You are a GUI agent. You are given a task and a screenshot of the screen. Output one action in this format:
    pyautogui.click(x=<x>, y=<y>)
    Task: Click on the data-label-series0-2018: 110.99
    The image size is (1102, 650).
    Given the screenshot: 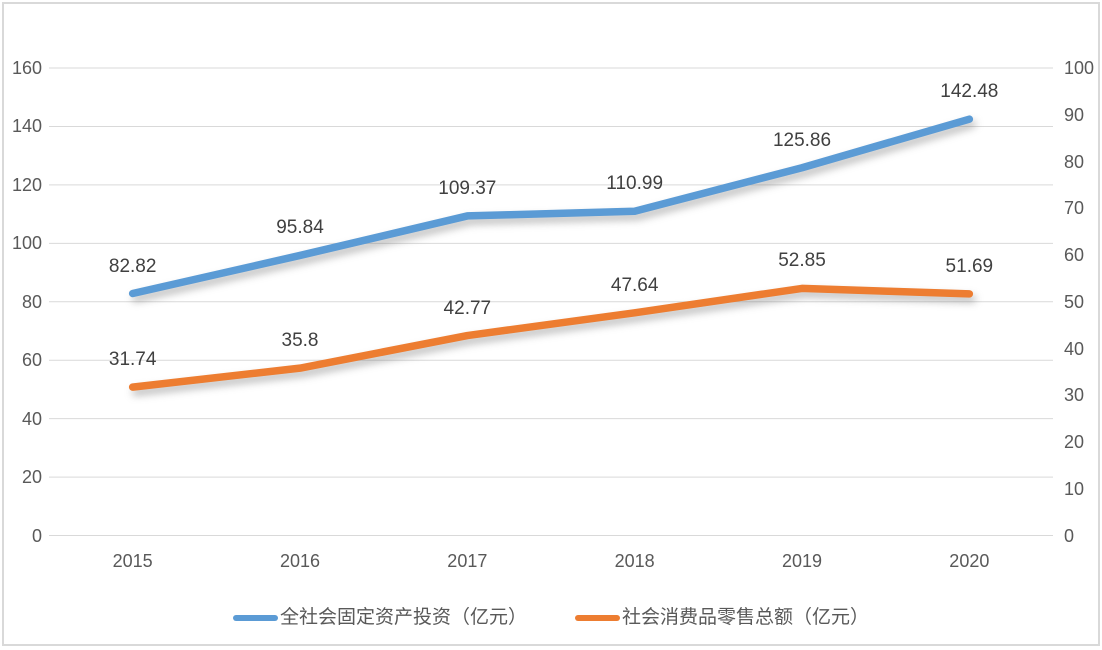 What is the action you would take?
    pyautogui.click(x=635, y=184)
    